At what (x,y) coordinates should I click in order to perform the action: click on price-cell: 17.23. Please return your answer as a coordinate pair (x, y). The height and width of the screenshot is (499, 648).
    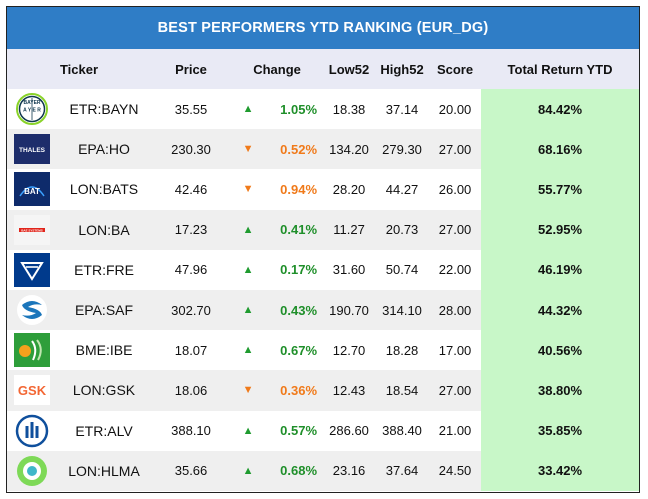
    Looking at the image, I should click on (191, 230).